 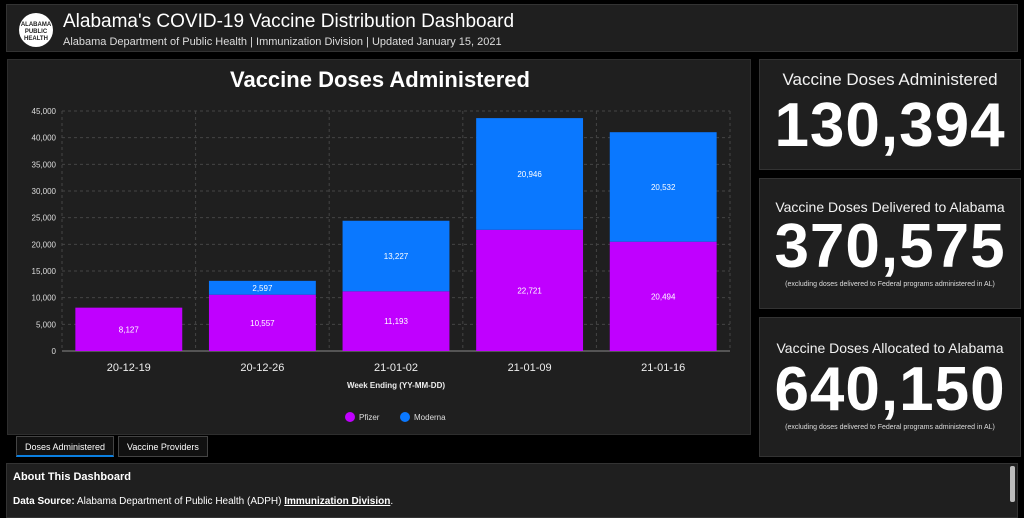 What do you see at coordinates (44, 138) in the screenshot?
I see `y-tick-label: 40,000` at bounding box center [44, 138].